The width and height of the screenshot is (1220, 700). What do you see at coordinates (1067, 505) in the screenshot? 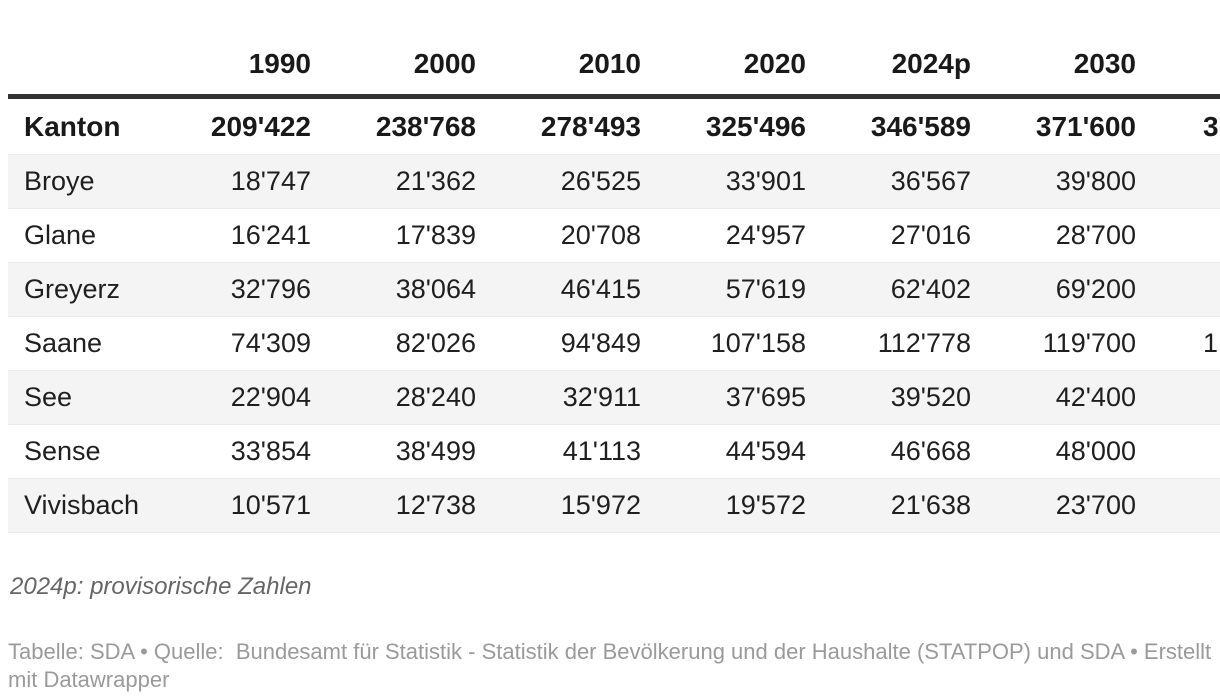
I see `population-value: 23'700` at bounding box center [1067, 505].